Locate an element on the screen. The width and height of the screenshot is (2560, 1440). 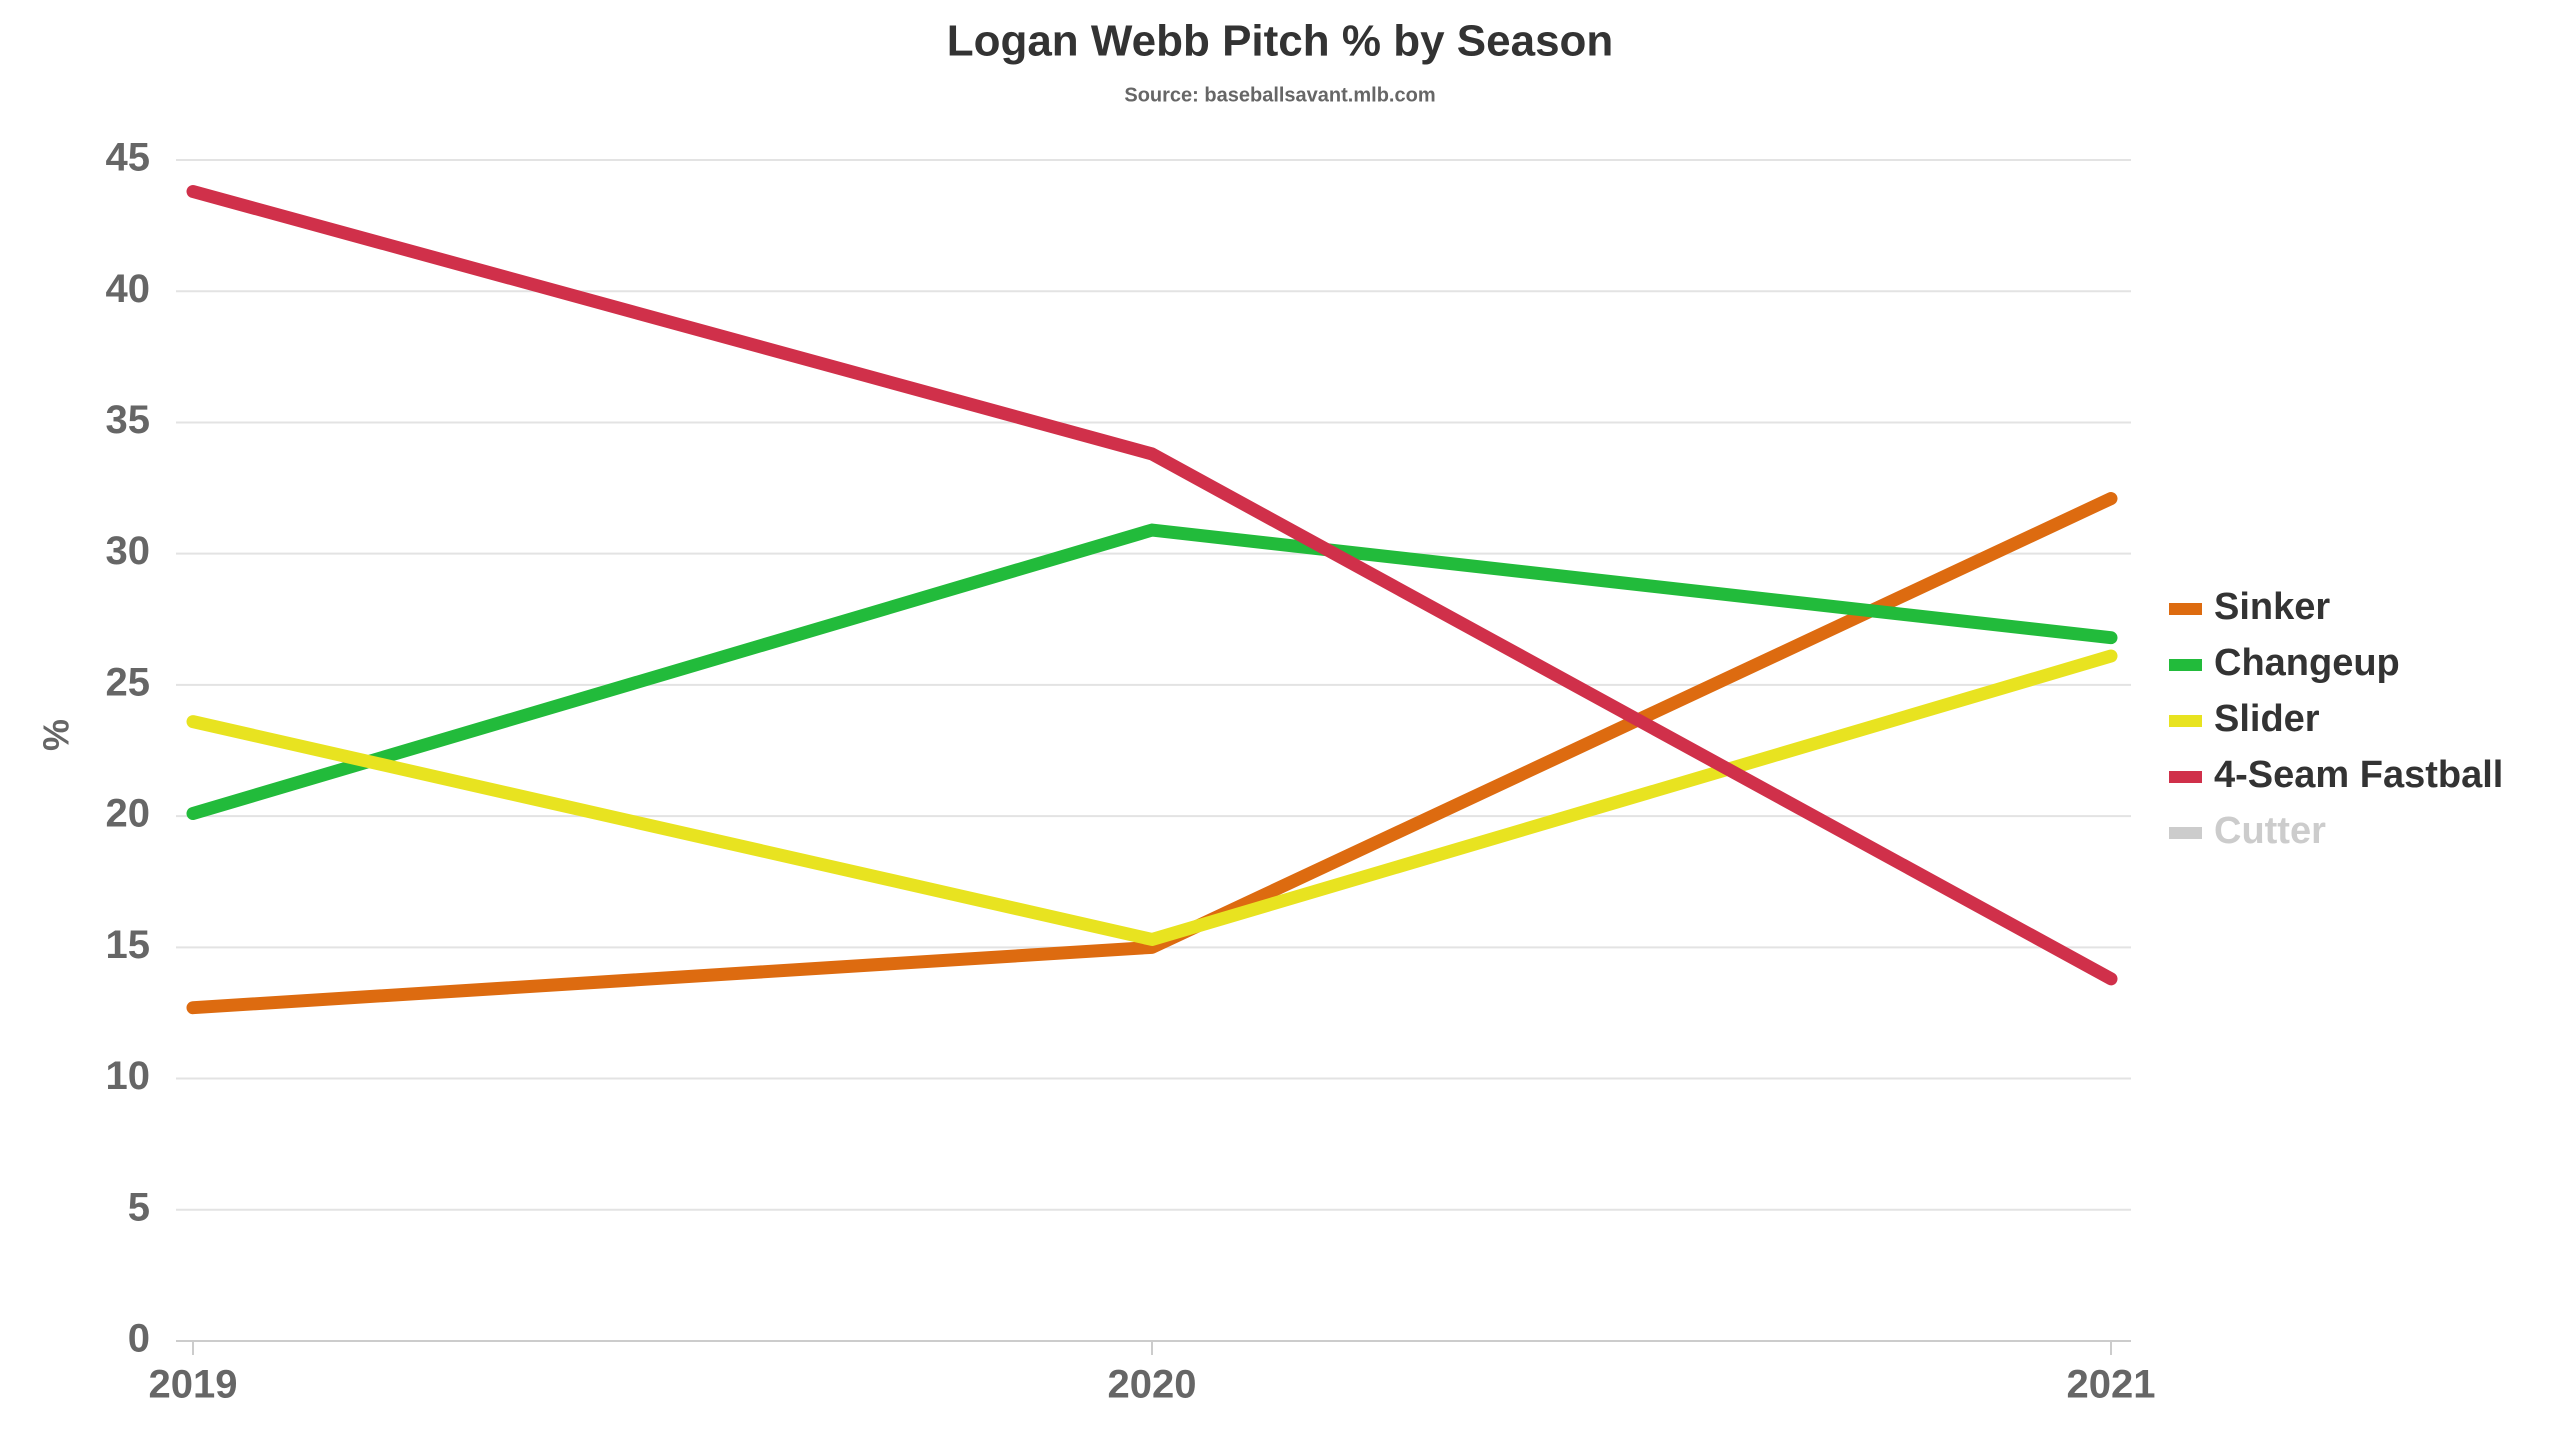
y-tick-label: 20 is located at coordinates (128, 814).